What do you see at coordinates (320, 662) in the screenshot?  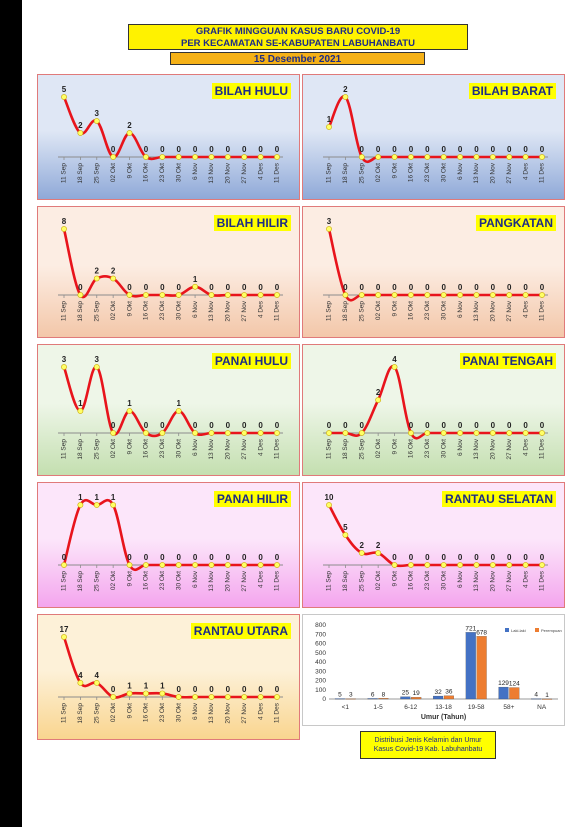 I see `y-tick-label: 400` at bounding box center [320, 662].